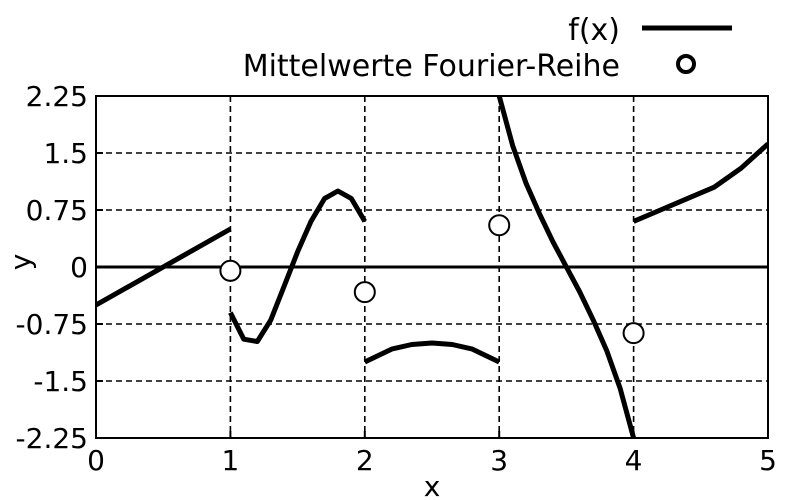 This screenshot has height=500, width=800. Describe the element at coordinates (686, 64) in the screenshot. I see `legend-marker-swatch` at that location.